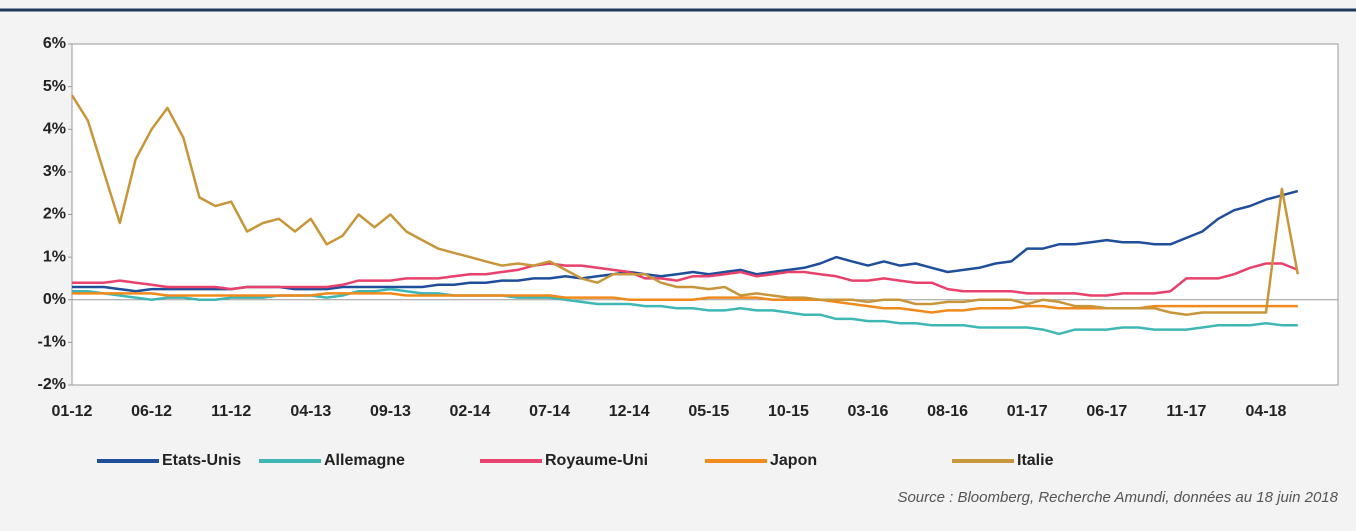 This screenshot has height=531, width=1356. Describe the element at coordinates (596, 460) in the screenshot. I see `legend-label: Royaume-Uni` at that location.